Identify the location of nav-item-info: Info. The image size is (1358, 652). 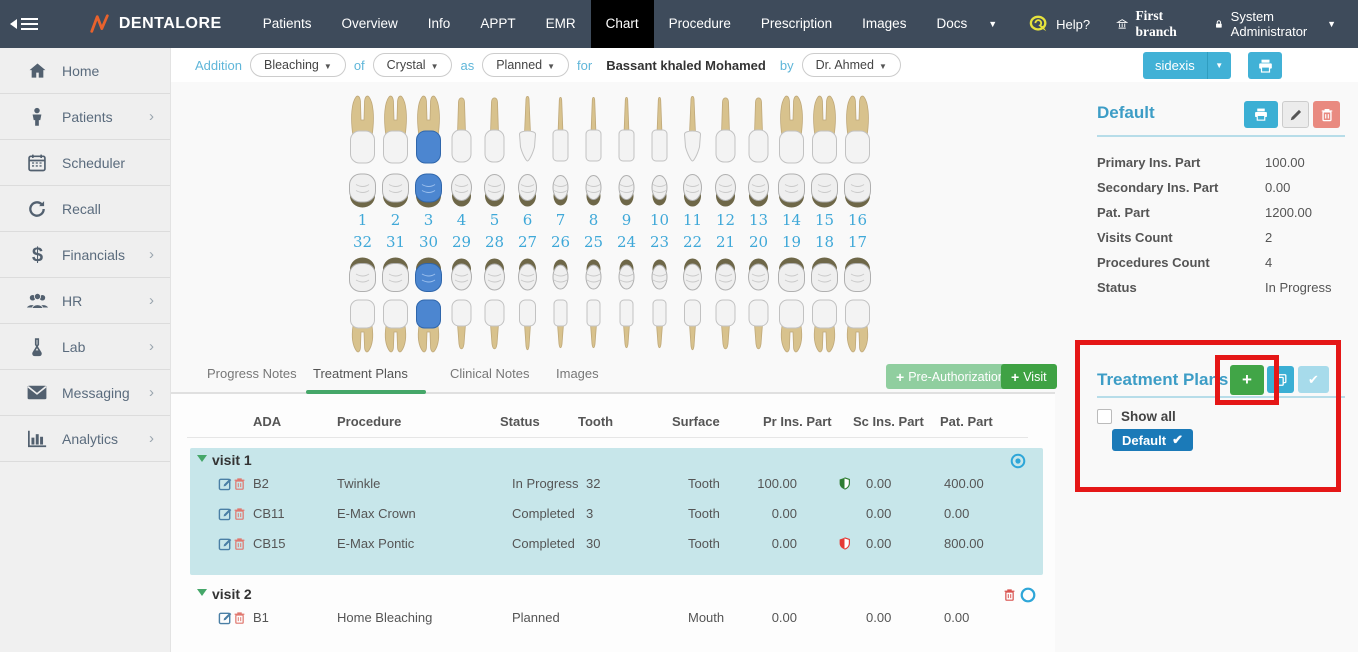
(439, 23).